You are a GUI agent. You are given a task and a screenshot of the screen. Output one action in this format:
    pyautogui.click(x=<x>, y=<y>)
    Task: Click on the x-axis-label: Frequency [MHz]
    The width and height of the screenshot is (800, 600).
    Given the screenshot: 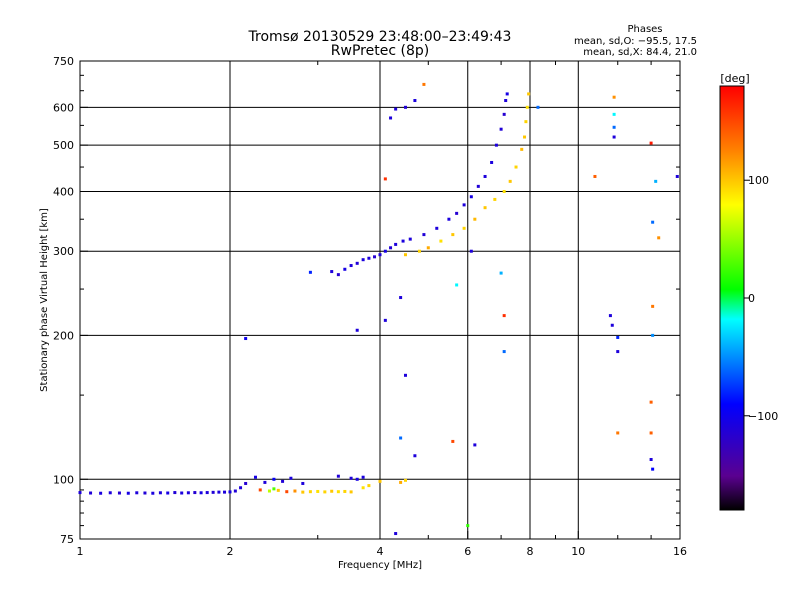 What is the action you would take?
    pyautogui.click(x=380, y=565)
    